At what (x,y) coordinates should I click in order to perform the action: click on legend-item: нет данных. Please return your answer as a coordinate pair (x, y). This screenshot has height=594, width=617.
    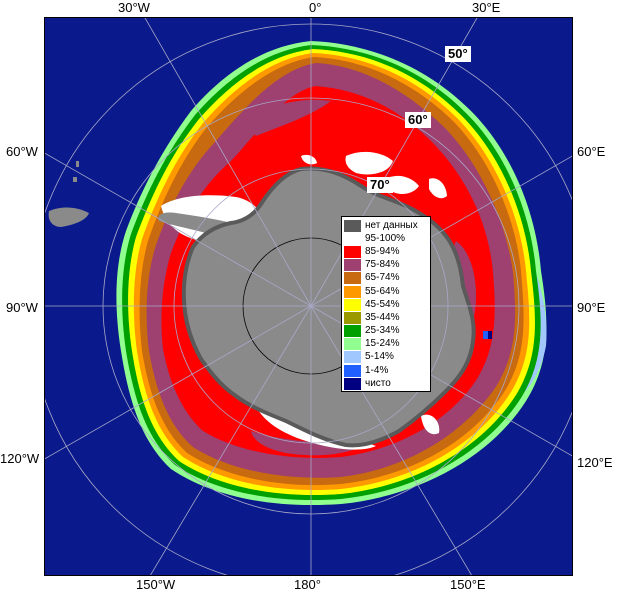
    Looking at the image, I should click on (386, 225).